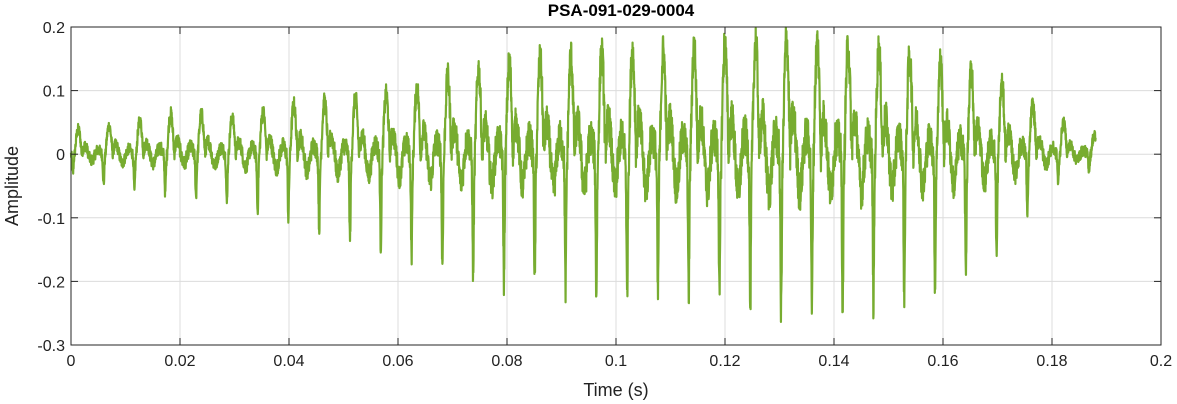 Image resolution: width=1177 pixels, height=404 pixels. Describe the element at coordinates (506, 361) in the screenshot. I see `x-tick-label: 0.08` at that location.